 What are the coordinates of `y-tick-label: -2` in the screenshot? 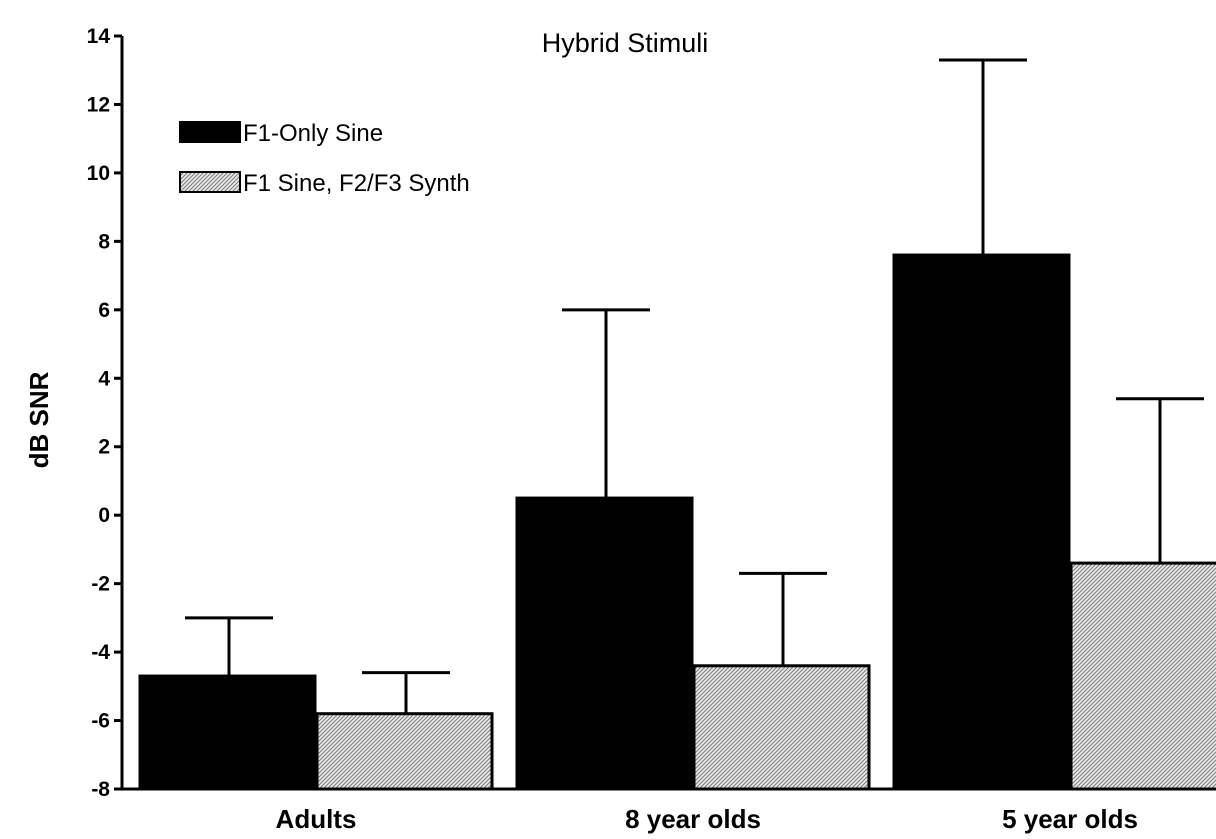 It's located at (100, 584).